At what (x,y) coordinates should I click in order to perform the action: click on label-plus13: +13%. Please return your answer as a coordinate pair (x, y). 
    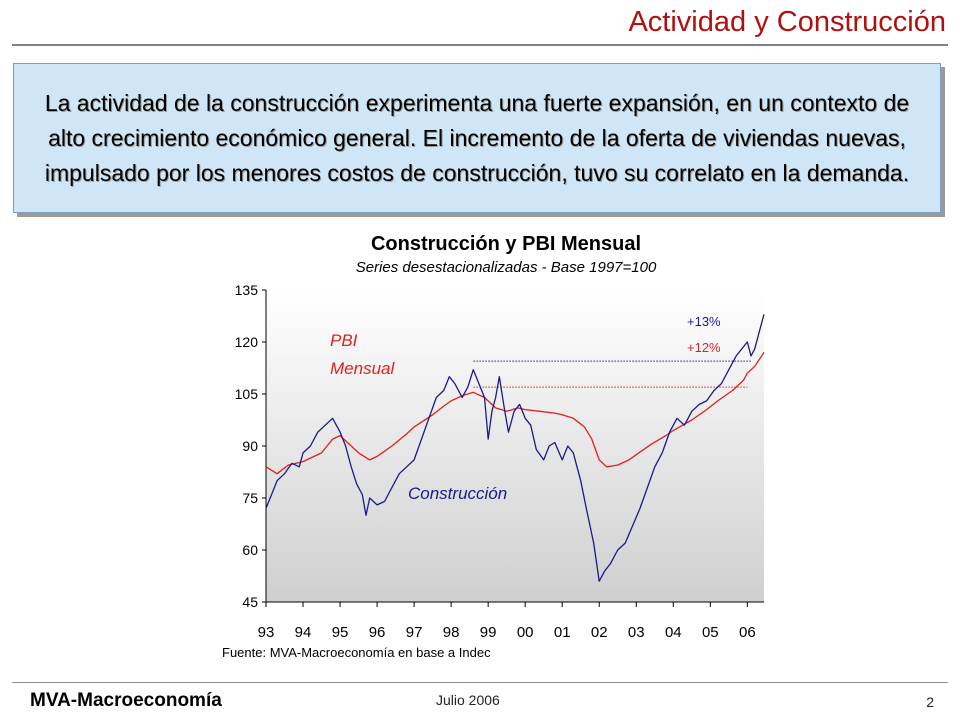
    Looking at the image, I should click on (704, 321).